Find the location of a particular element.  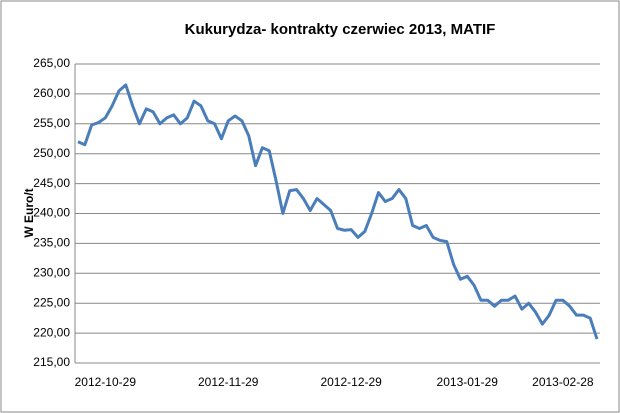

x-tick-label: 2013-02-28 is located at coordinates (563, 382).